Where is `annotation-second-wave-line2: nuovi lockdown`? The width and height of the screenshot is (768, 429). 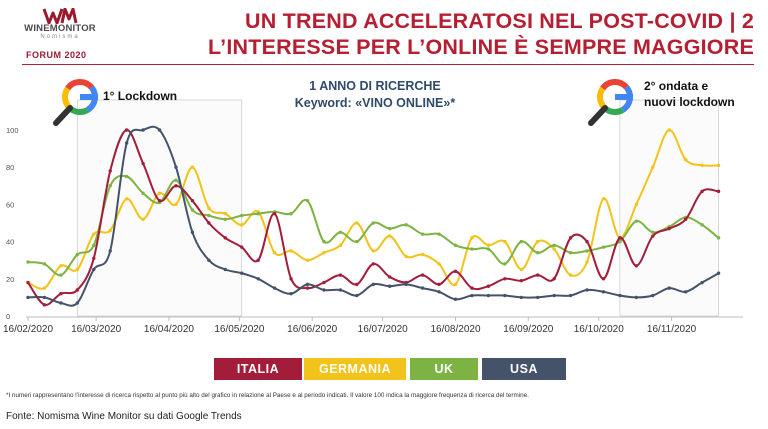
annotation-second-wave-line2: nuovi lockdown is located at coordinates (689, 102).